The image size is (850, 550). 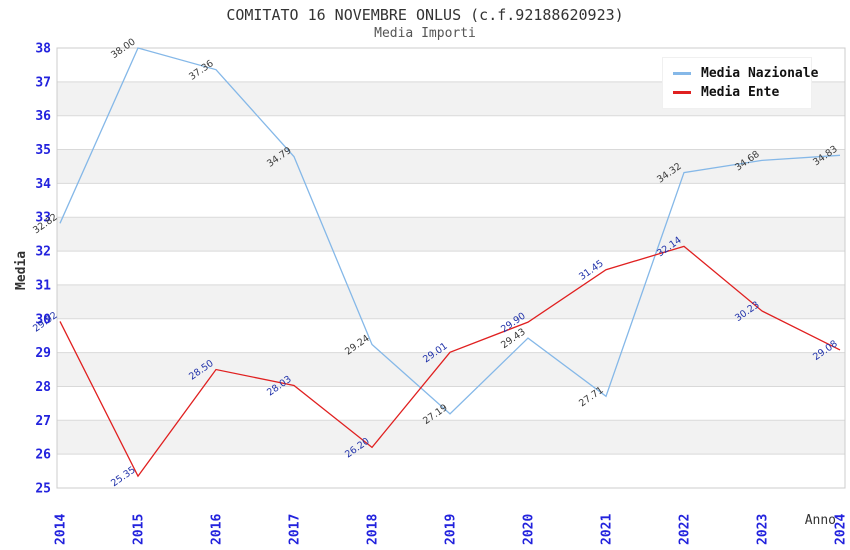 I want to click on y-tick-label: 25, so click(x=43, y=489).